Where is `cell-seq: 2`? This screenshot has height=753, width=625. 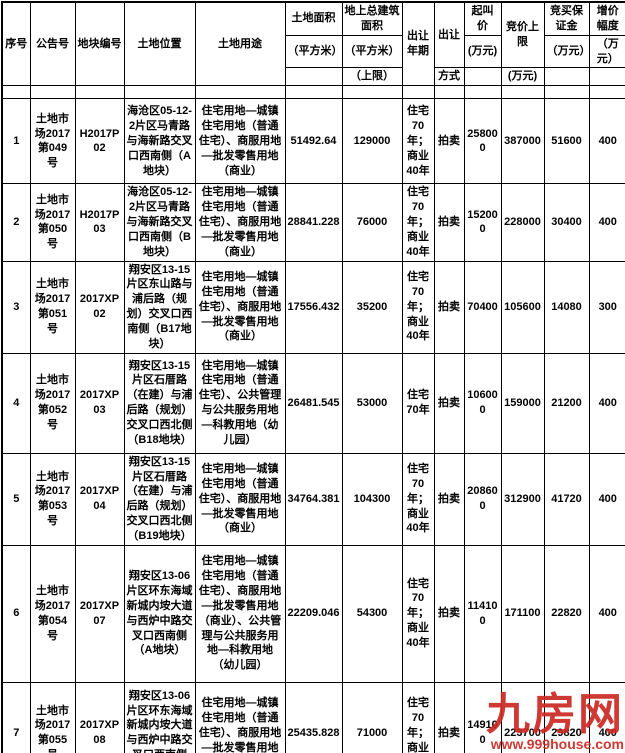
cell-seq: 2 is located at coordinates (16, 222).